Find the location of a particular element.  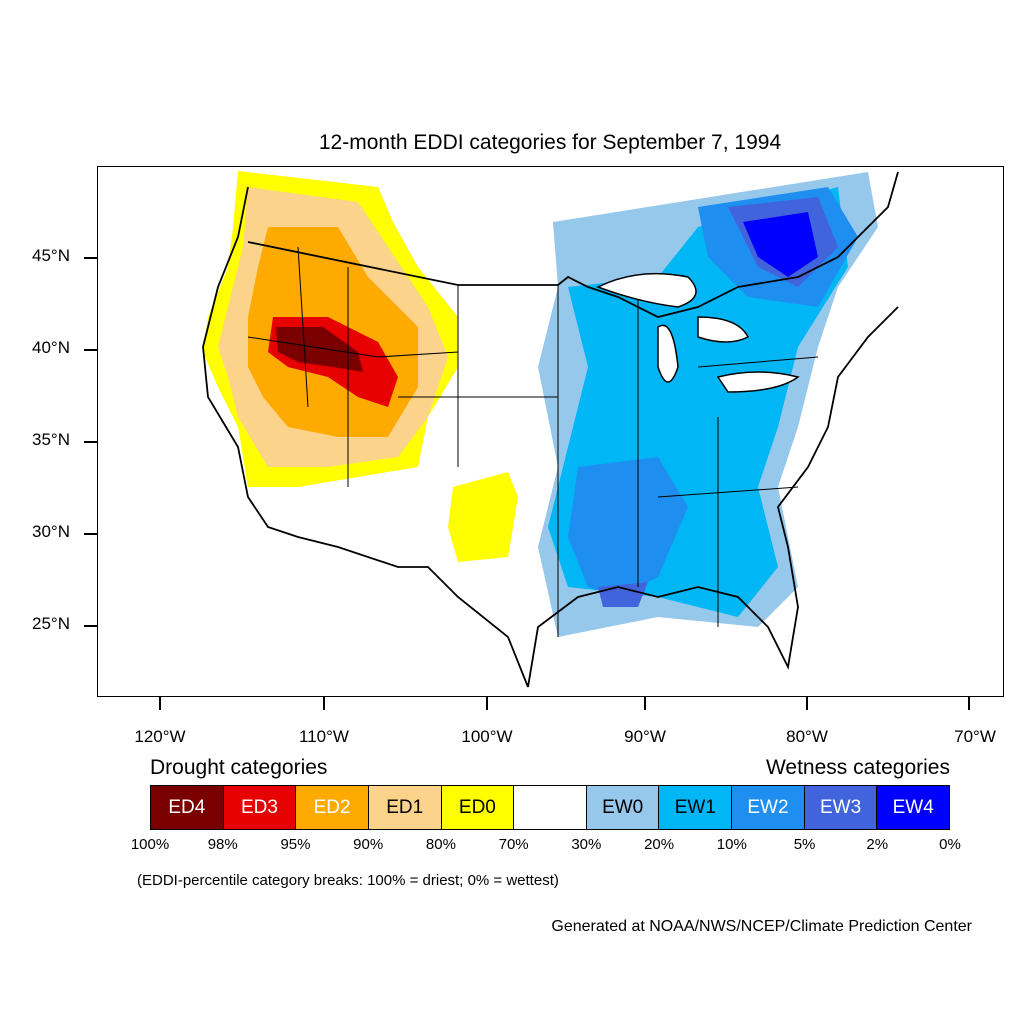

legend-box-ed1: ED1 is located at coordinates (405, 807).